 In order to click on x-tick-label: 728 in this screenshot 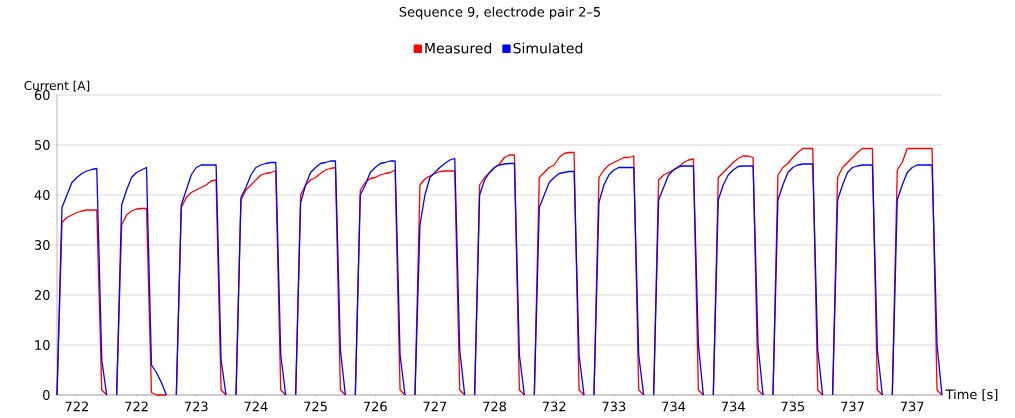, I will do `click(495, 406)`.